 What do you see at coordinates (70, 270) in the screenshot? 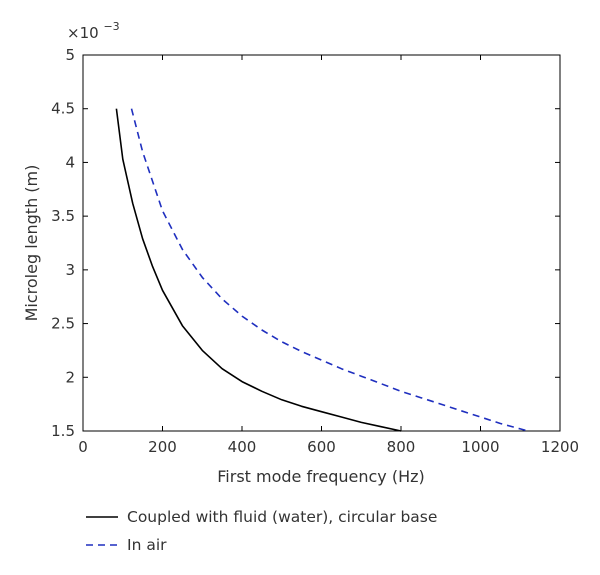
I see `y-tick-label: 3` at bounding box center [70, 270].